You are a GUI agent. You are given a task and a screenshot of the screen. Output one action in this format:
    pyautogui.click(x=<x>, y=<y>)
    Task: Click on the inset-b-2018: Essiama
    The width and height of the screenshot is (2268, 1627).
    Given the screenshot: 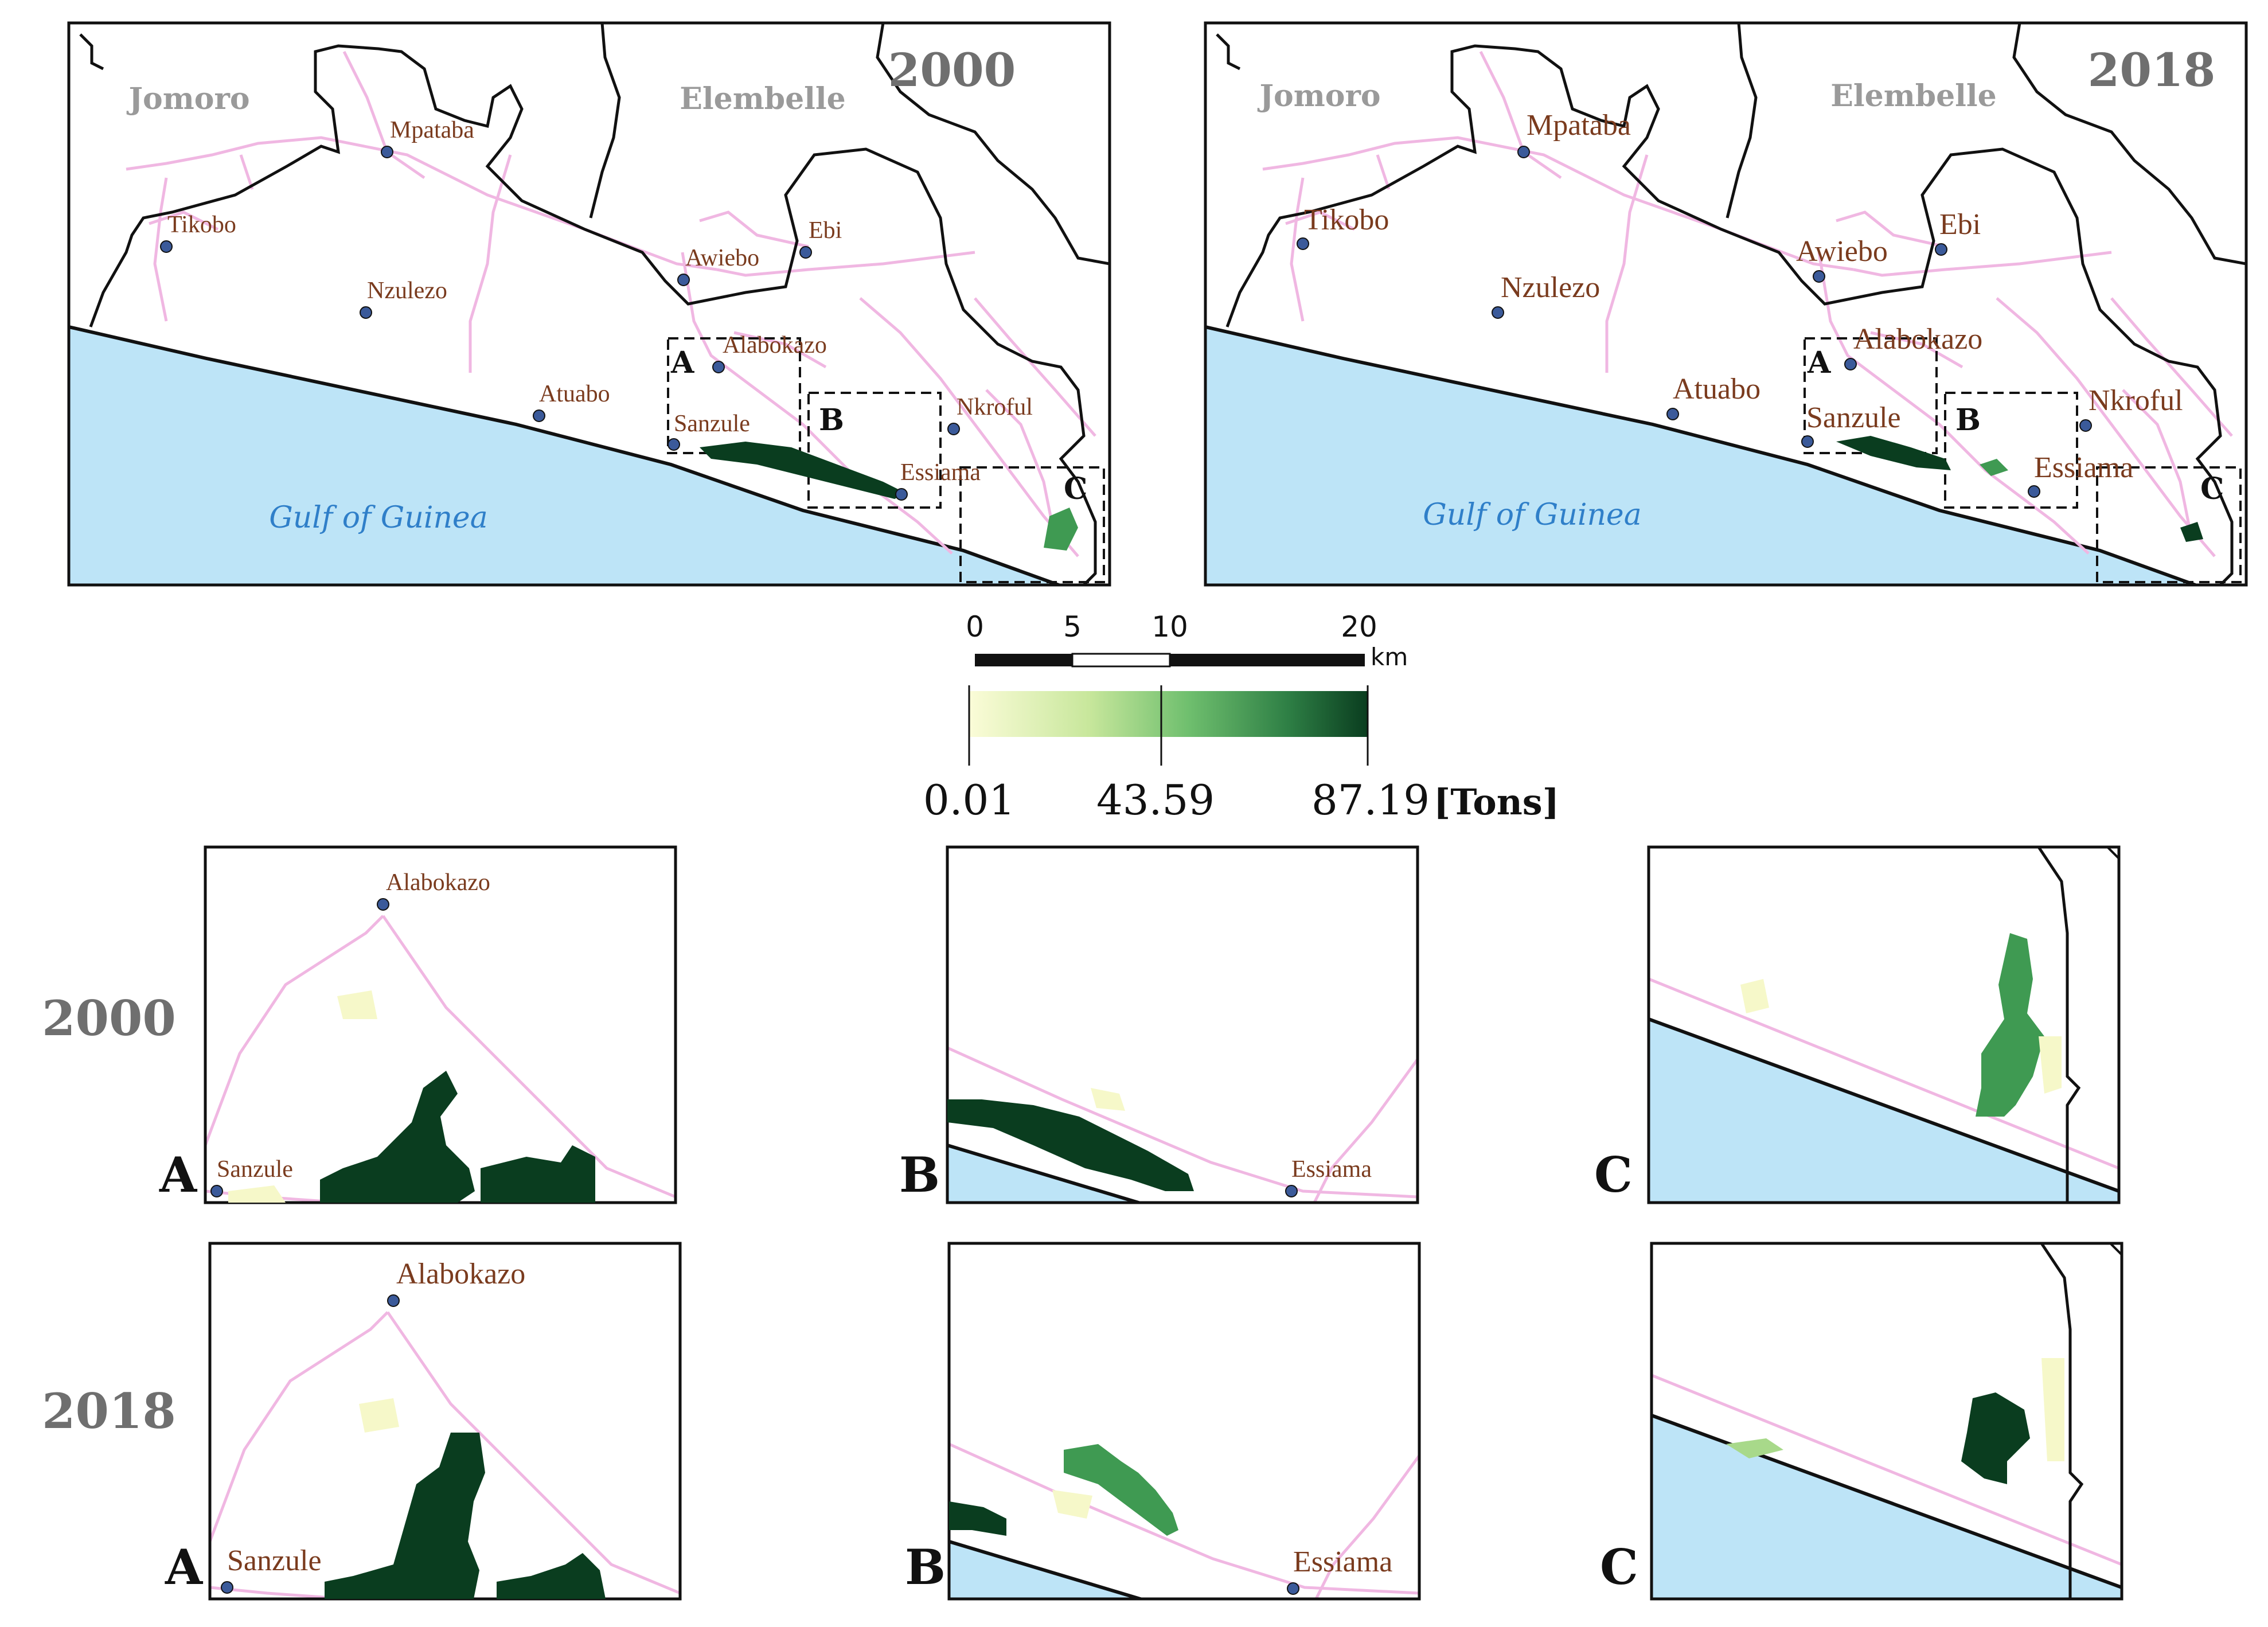 What is the action you would take?
    pyautogui.click(x=1184, y=1426)
    